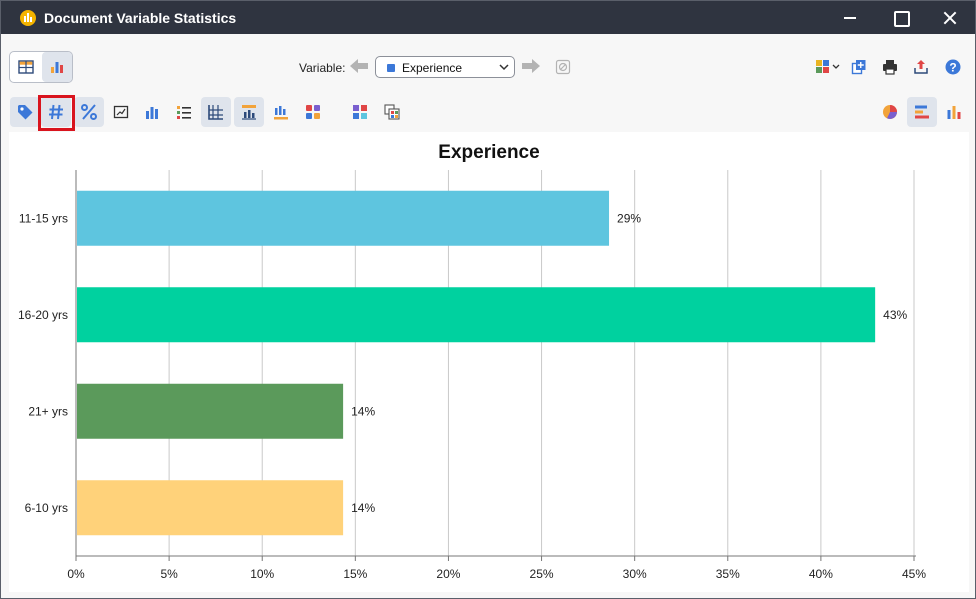 The width and height of the screenshot is (976, 599). I want to click on printer-icon, so click(890, 67).